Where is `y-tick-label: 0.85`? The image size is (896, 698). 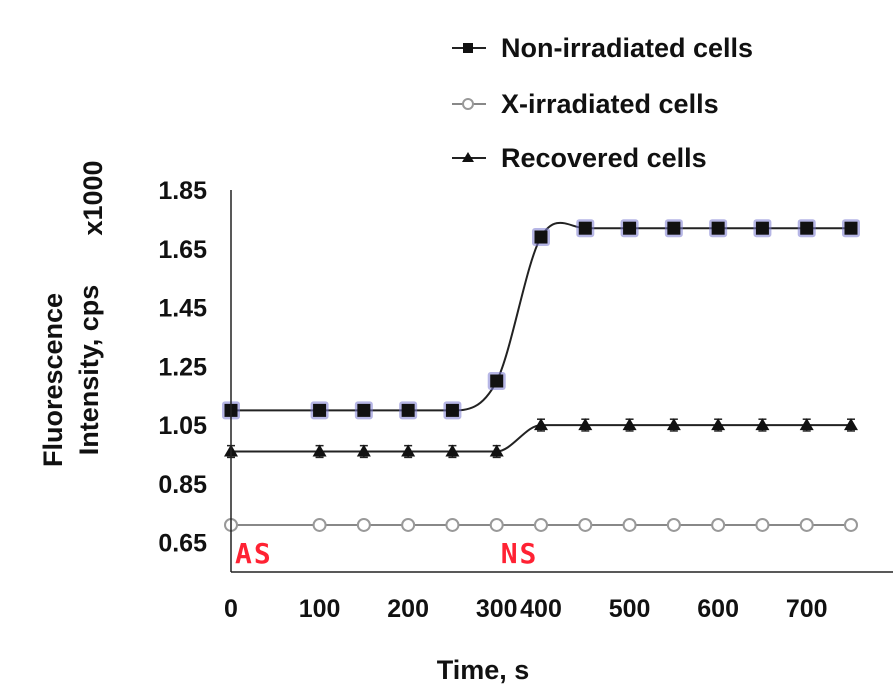 y-tick-label: 0.85 is located at coordinates (182, 485).